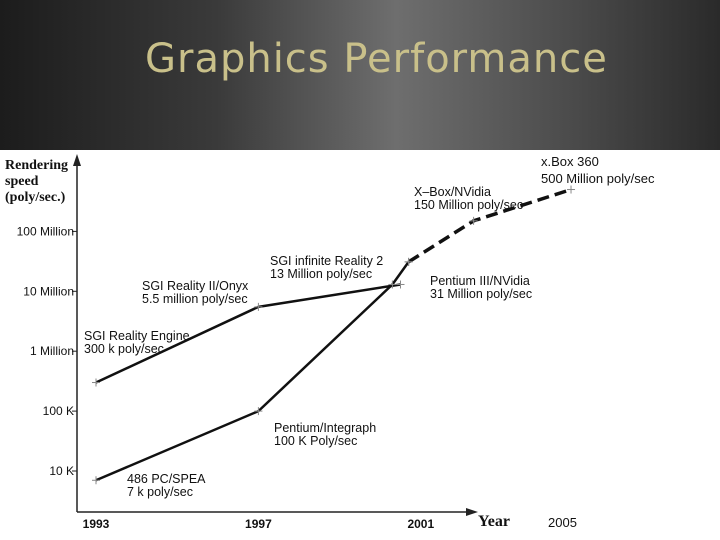 The height and width of the screenshot is (540, 720). I want to click on y-axis-title: Rendering speed (poly/sec.), so click(36, 181).